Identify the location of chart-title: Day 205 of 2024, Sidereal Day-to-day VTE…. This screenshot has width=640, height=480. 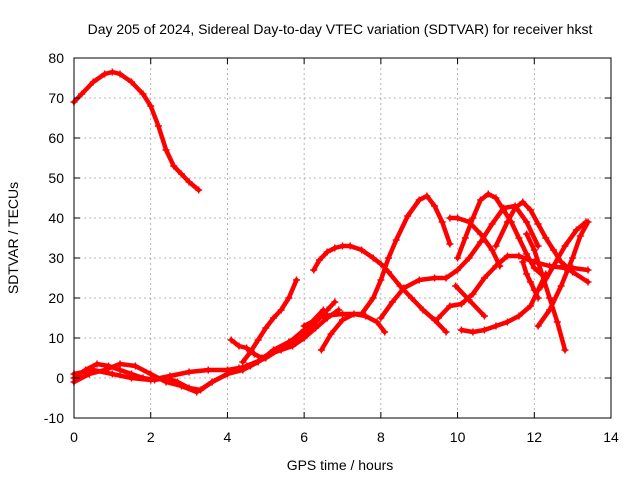
(340, 29).